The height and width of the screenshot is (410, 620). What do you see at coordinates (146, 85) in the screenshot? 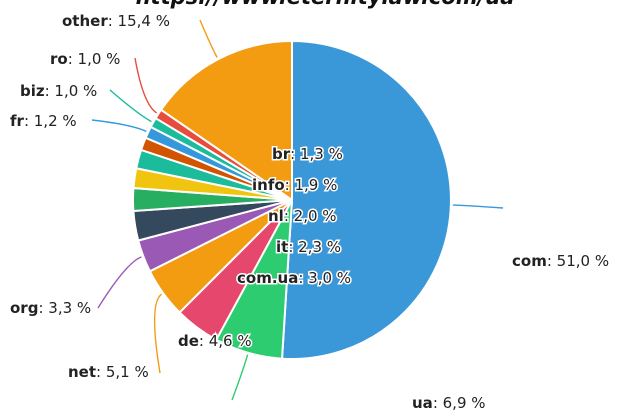
I see `leader-line-ro` at bounding box center [146, 85].